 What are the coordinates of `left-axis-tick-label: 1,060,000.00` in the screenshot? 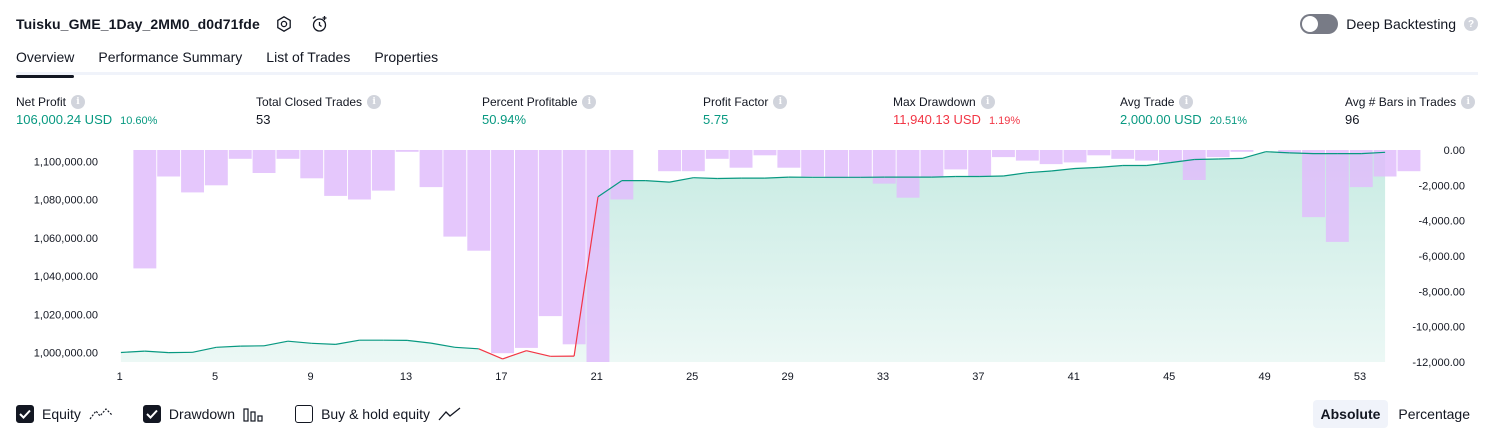 It's located at (66, 239).